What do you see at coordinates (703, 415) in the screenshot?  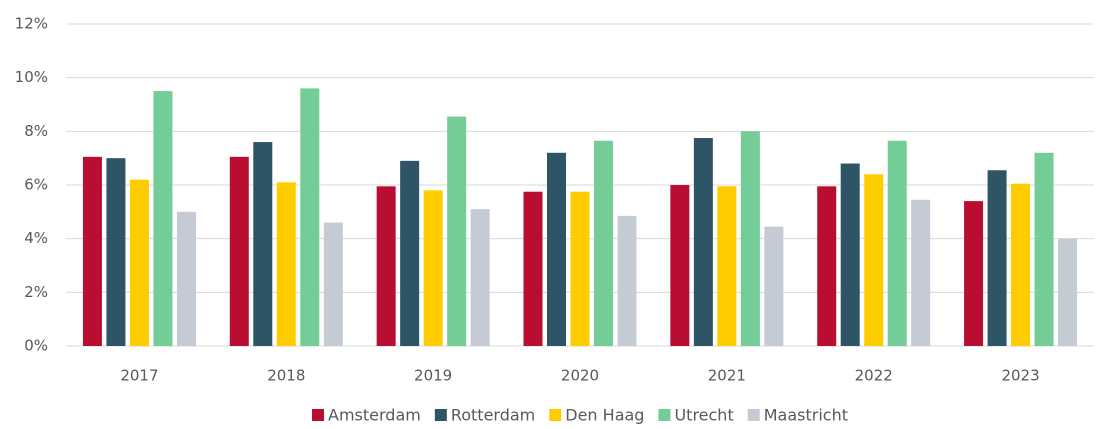 I see `legend-label: Utrecht` at bounding box center [703, 415].